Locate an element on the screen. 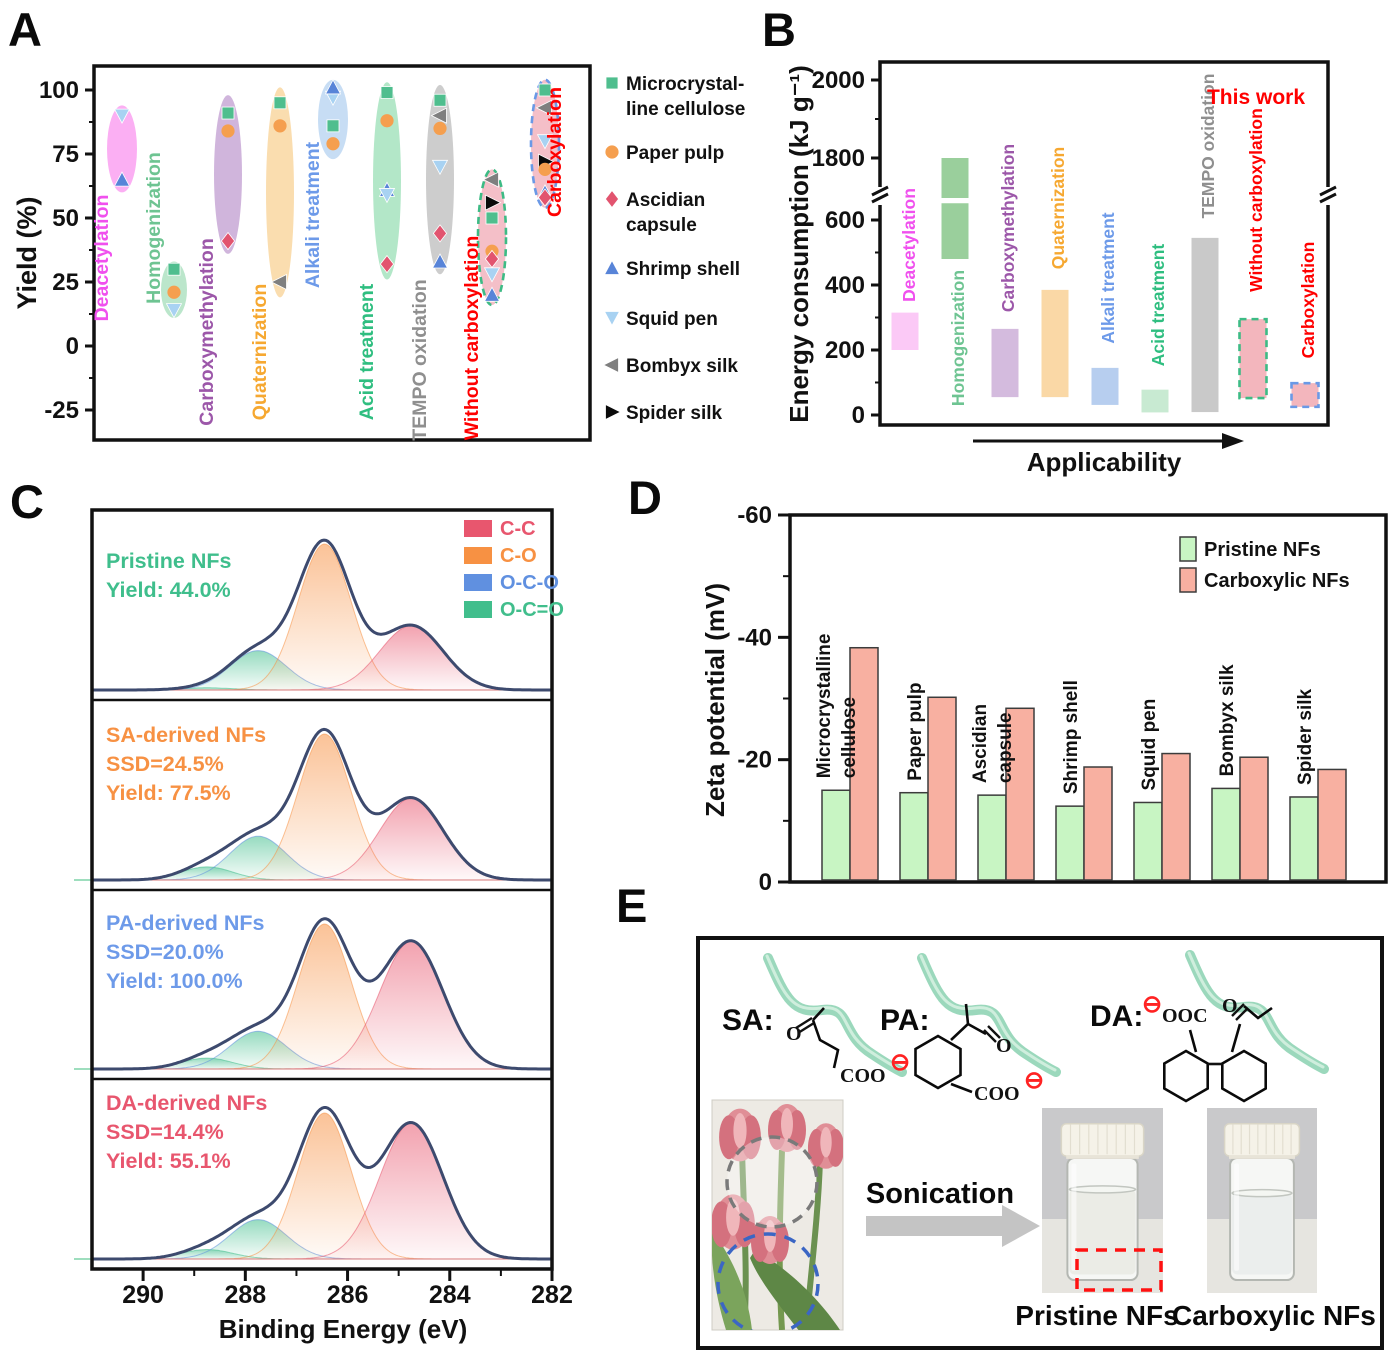  panel-d-category-spider-silk: Spider silk is located at coordinates (1305, 736).